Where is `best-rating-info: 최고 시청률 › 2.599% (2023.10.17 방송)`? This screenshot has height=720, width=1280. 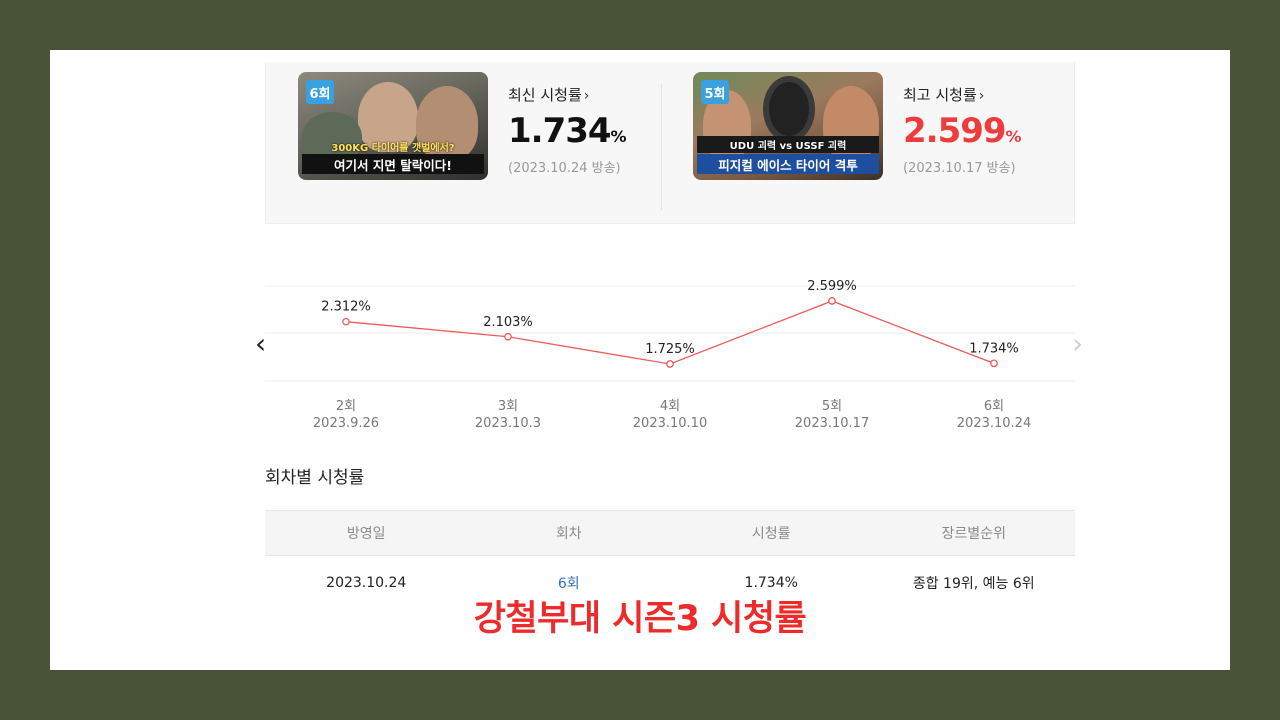 best-rating-info: 최고 시청률 › 2.599% (2023.10.17 방송) is located at coordinates (963, 131).